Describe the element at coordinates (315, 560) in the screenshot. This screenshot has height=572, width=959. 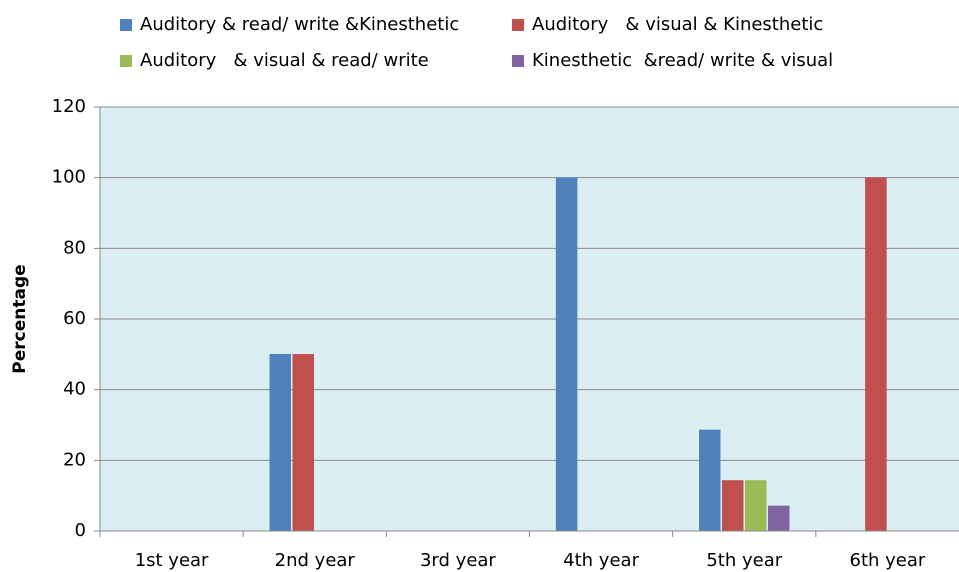
I see `x-tick-label: 2nd year` at that location.